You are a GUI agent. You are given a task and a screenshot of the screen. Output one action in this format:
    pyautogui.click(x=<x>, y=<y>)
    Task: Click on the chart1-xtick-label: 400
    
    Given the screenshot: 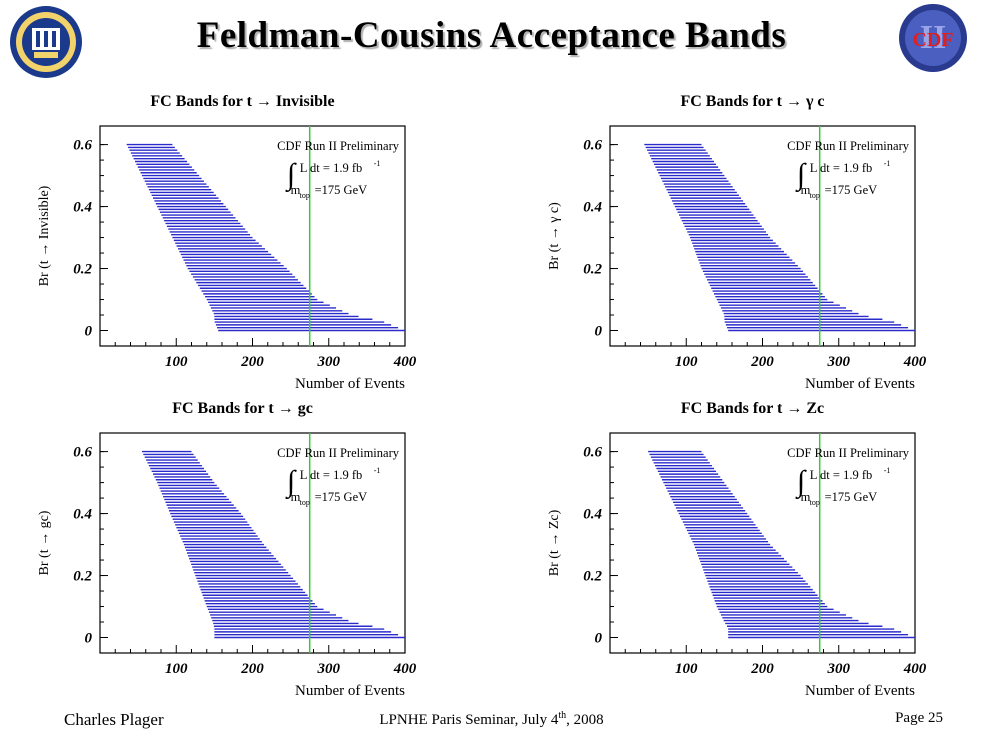 What is the action you would take?
    pyautogui.click(x=915, y=362)
    